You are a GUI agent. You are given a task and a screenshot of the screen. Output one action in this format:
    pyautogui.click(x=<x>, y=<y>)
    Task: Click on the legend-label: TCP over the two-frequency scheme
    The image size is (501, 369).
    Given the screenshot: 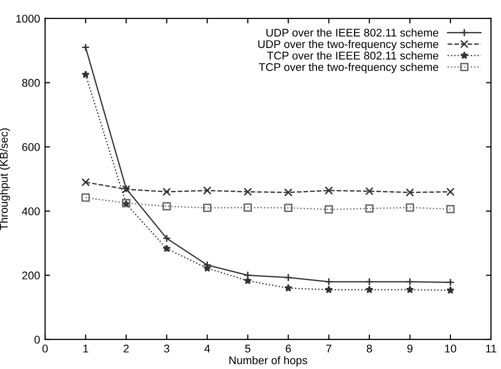 What is the action you would take?
    pyautogui.click(x=348, y=68)
    